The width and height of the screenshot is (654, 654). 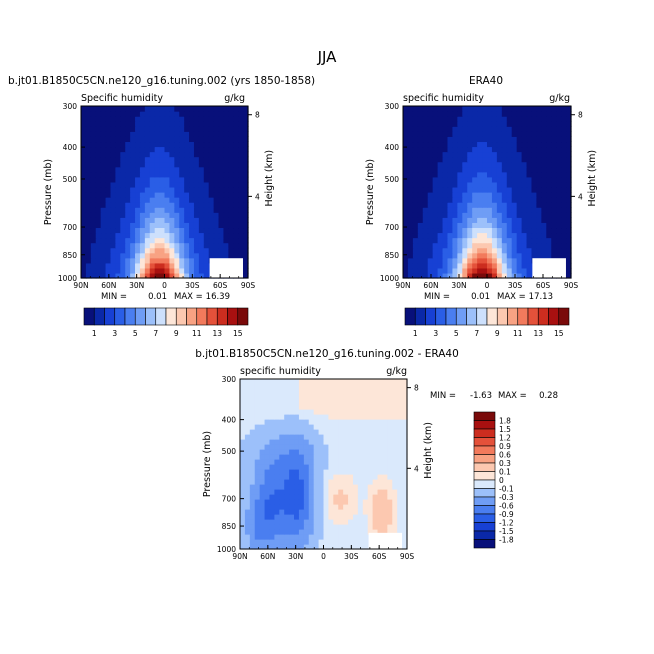 What do you see at coordinates (511, 297) in the screenshot?
I see `obs-max-label: MAX =` at bounding box center [511, 297].